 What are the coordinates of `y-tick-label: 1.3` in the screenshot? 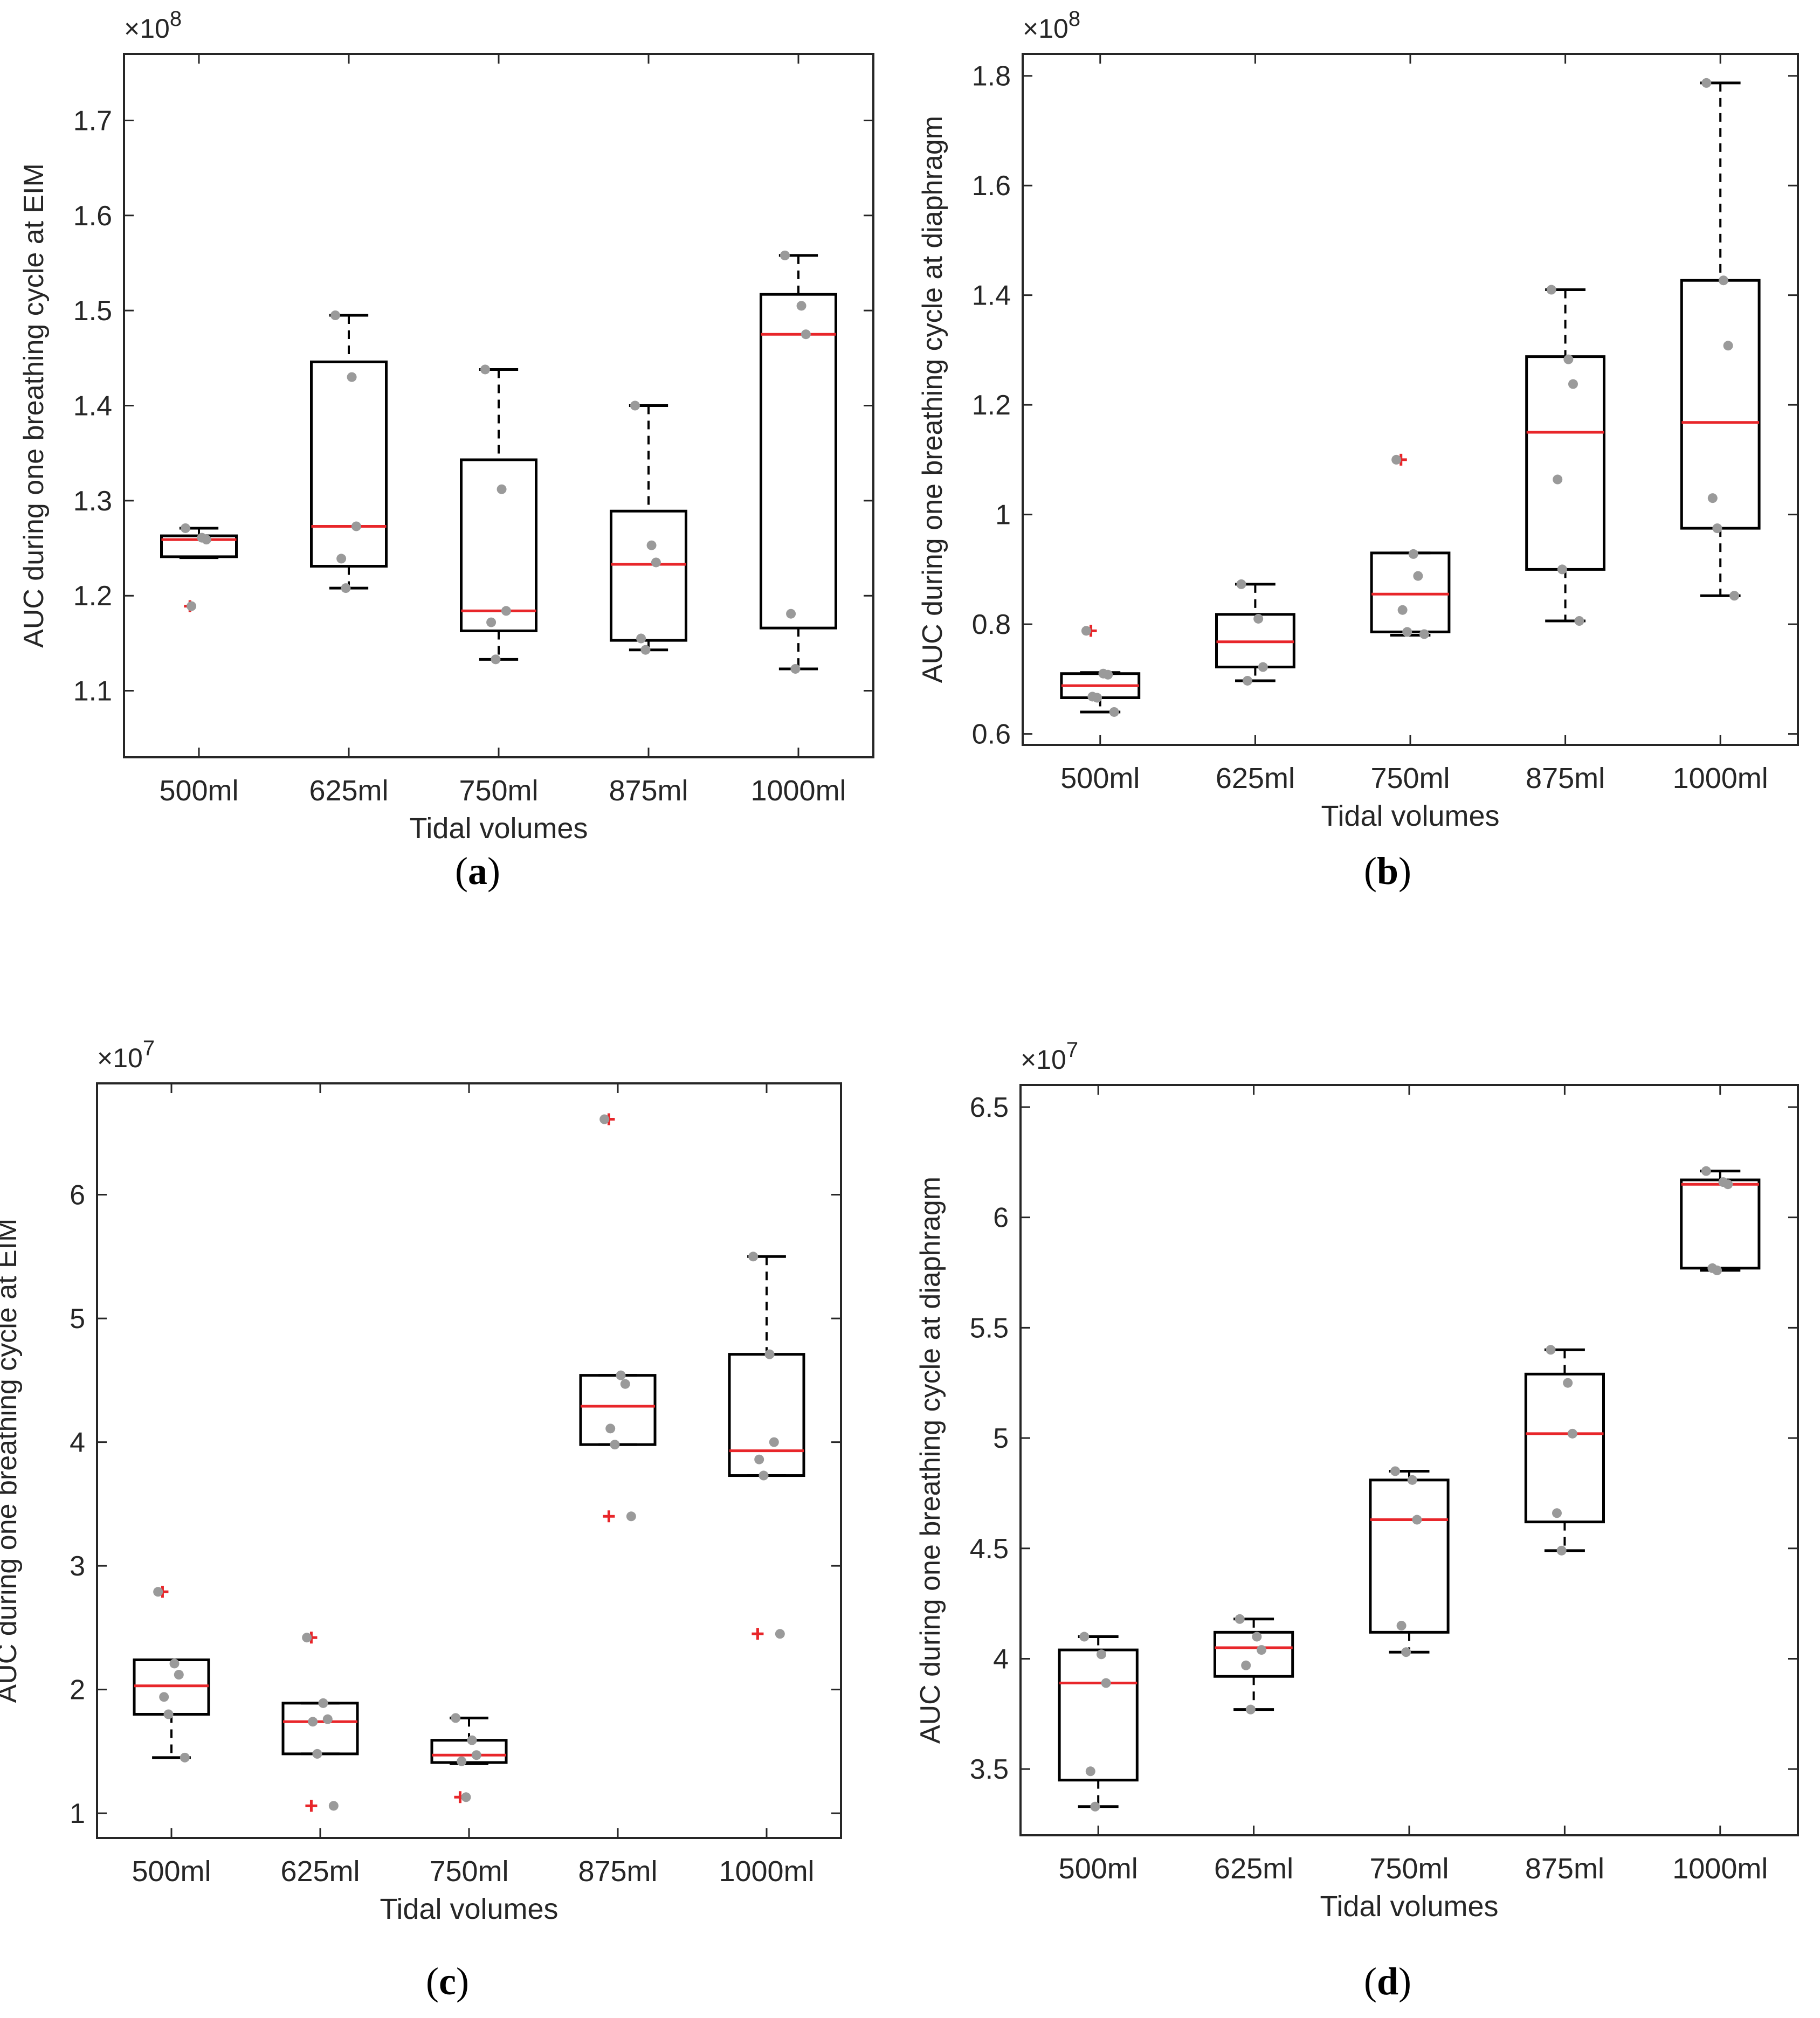 It's located at (92, 501).